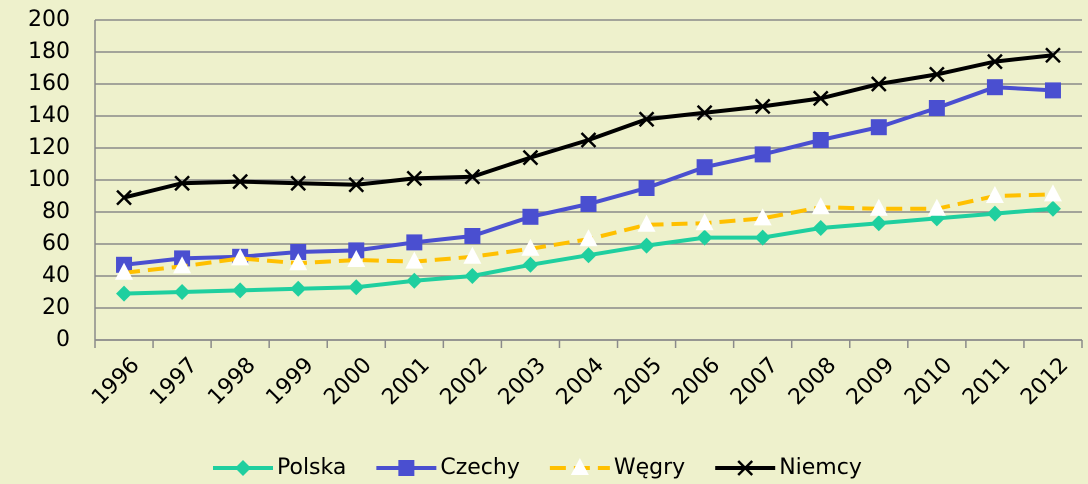 This screenshot has height=484, width=1088. What do you see at coordinates (56, 243) in the screenshot?
I see `y-tick-label: 60` at bounding box center [56, 243].